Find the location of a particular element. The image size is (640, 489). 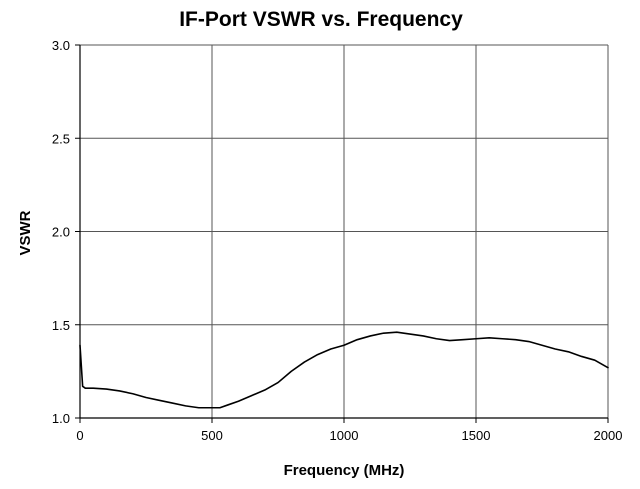

series-layer is located at coordinates (344, 370).